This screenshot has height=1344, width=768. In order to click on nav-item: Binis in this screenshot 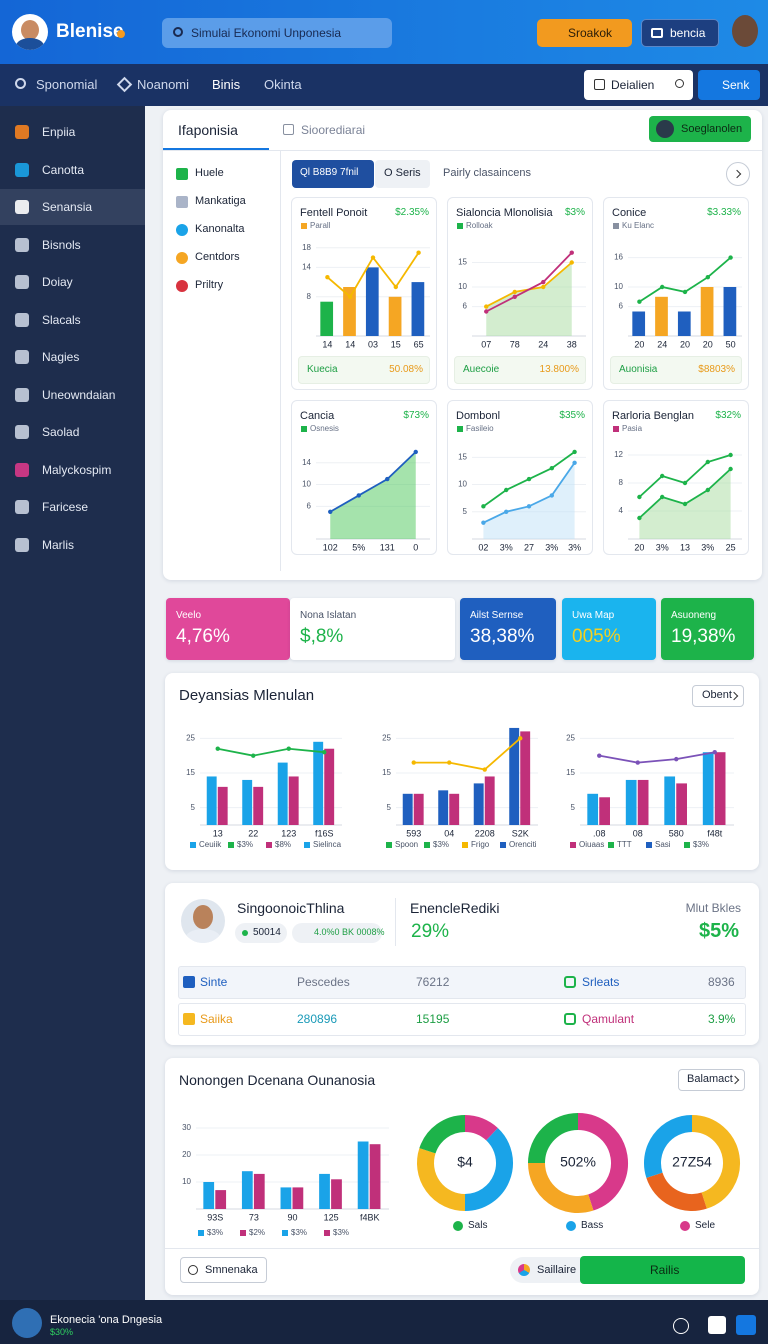, I will do `click(226, 84)`.